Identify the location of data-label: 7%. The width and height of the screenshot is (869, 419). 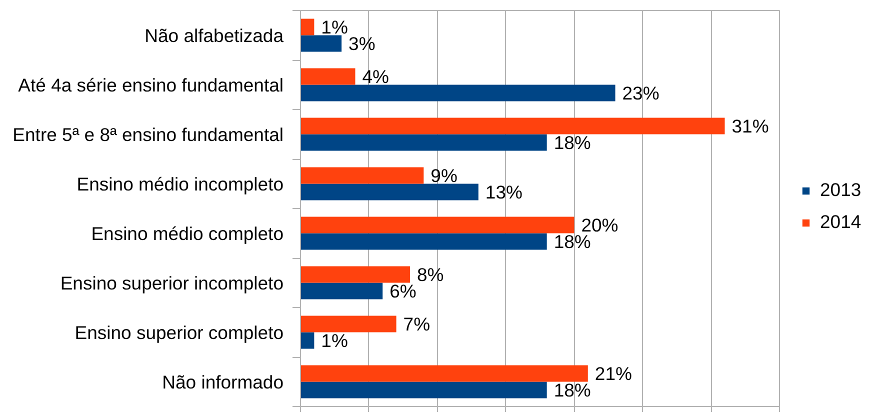
(416, 323).